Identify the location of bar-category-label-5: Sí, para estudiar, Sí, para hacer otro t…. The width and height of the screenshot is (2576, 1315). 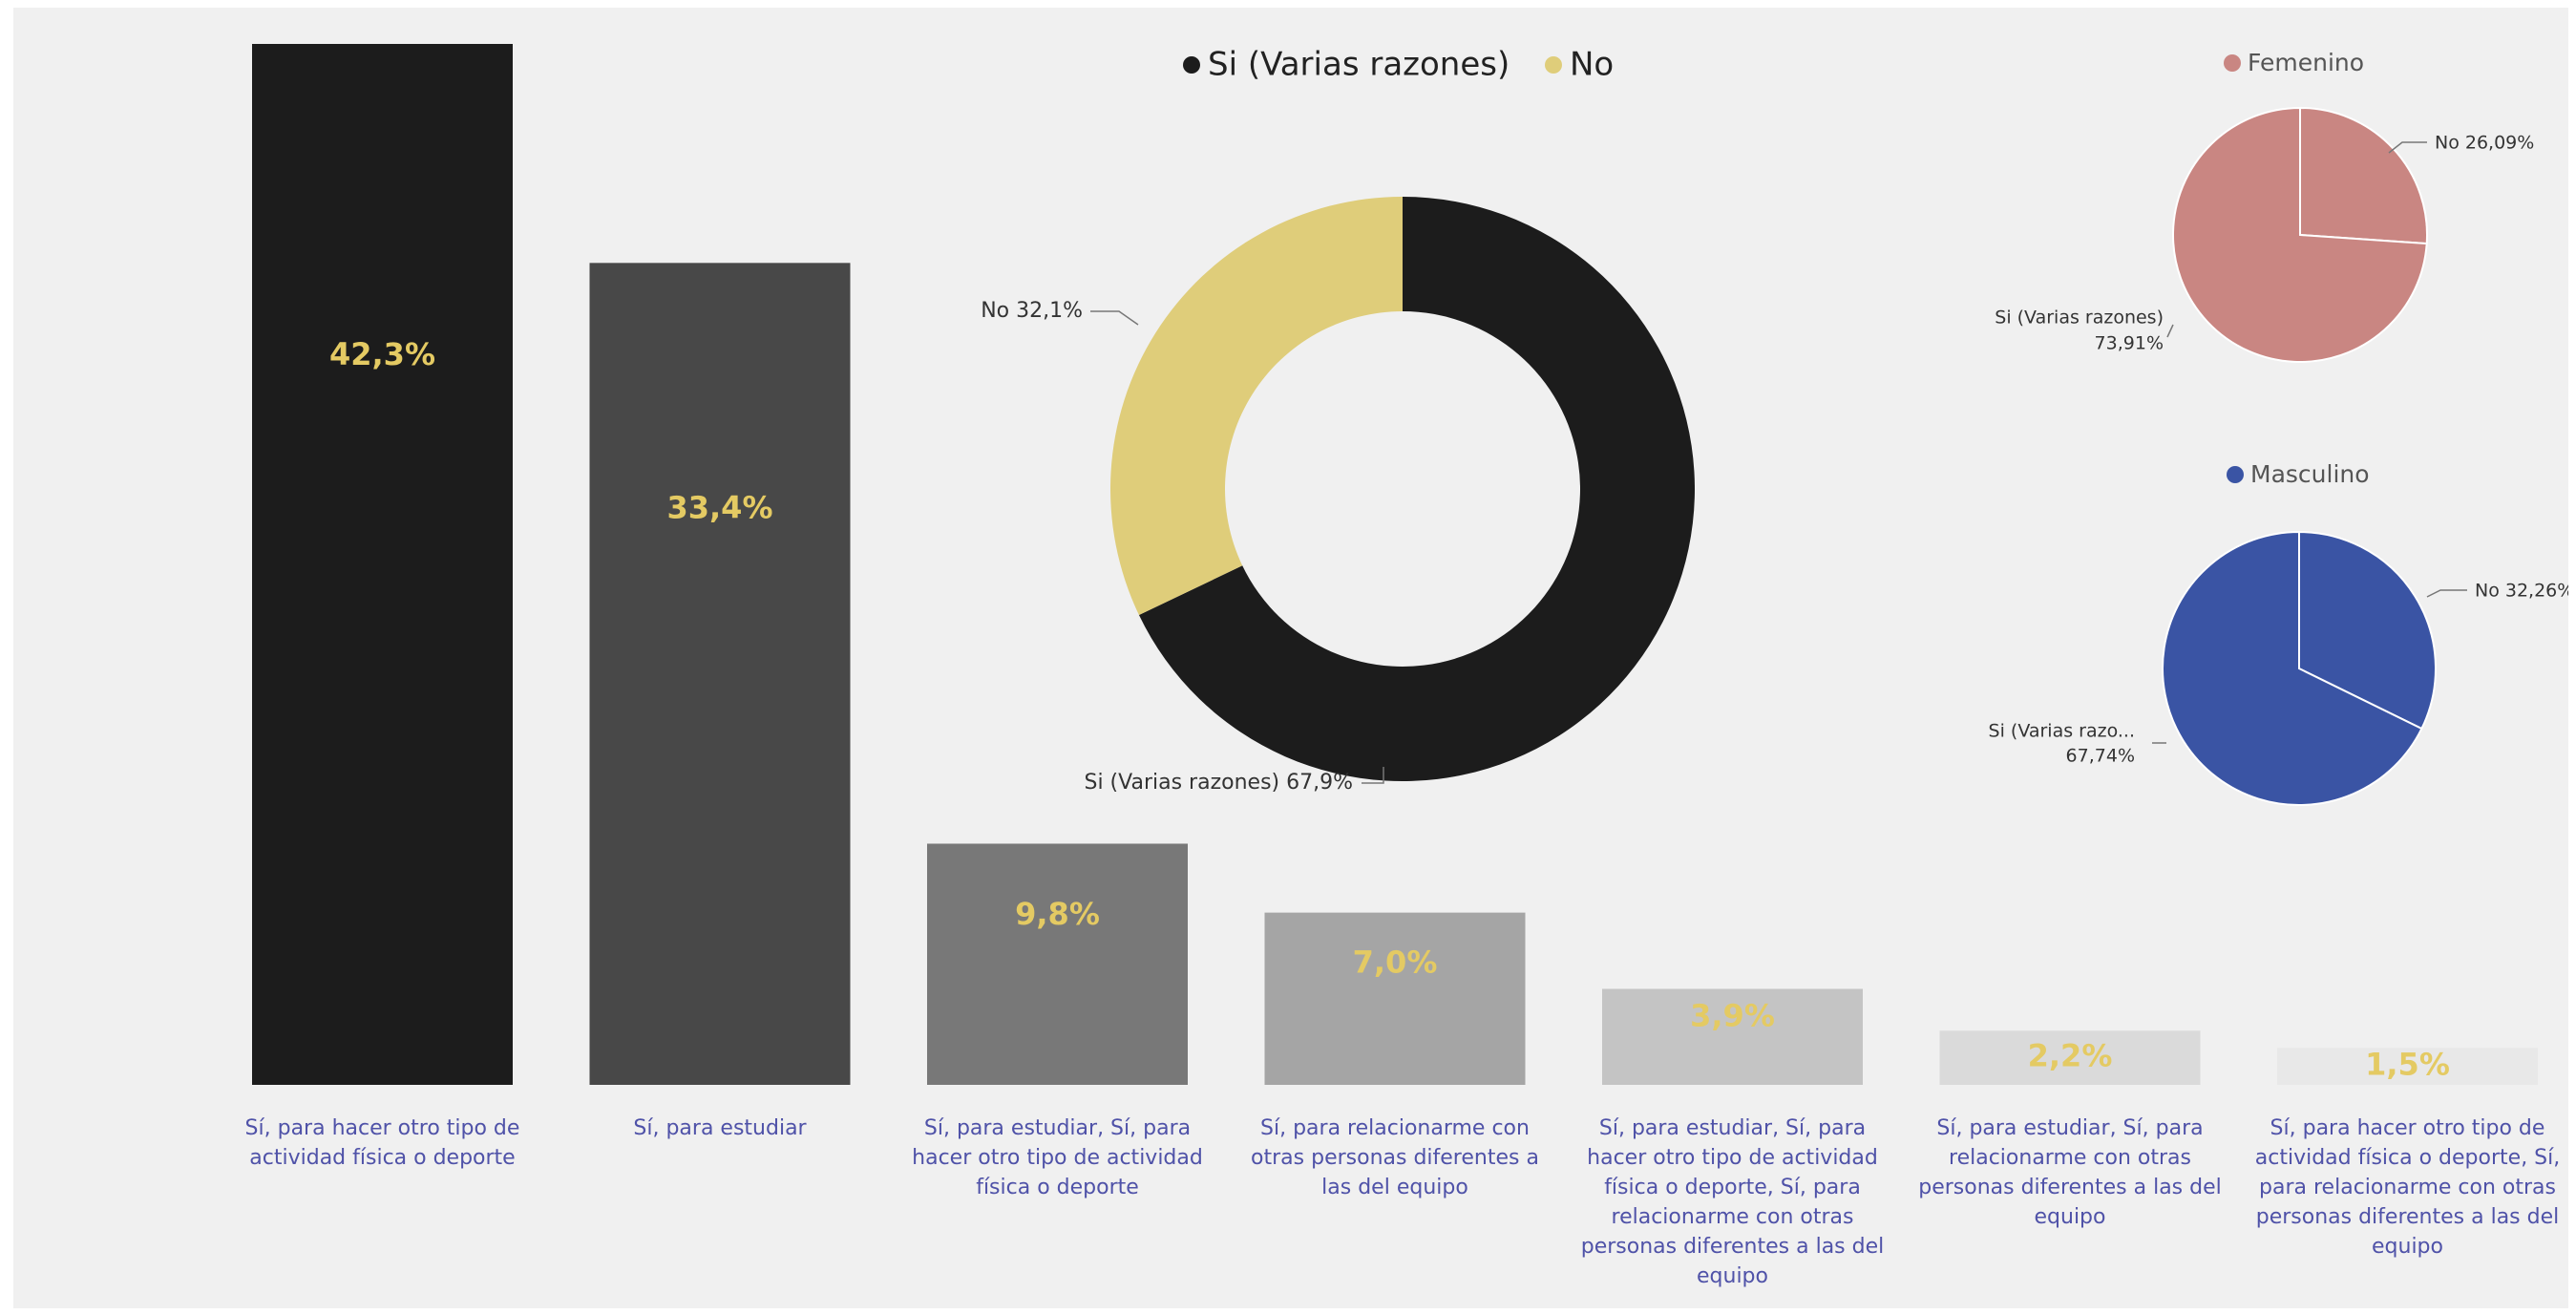
(1732, 1202).